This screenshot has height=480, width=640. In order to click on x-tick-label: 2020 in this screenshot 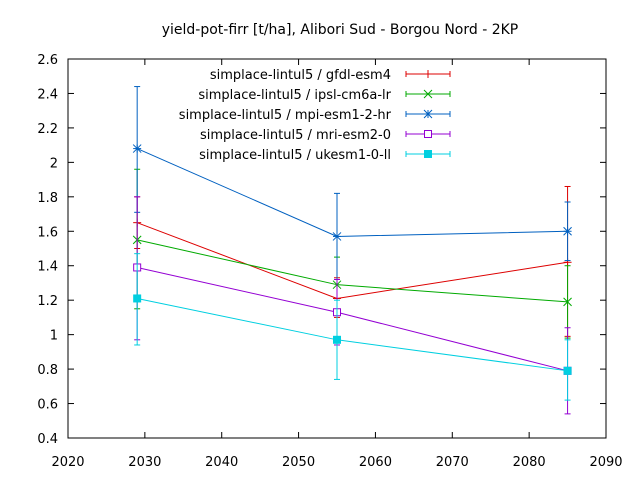, I will do `click(67, 462)`.